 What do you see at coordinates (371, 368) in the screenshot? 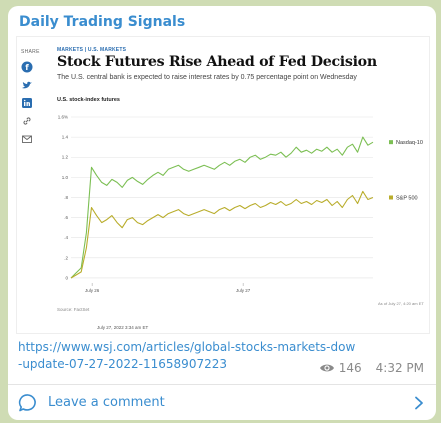
I see `message-meta: 146 4:32 PM` at bounding box center [371, 368].